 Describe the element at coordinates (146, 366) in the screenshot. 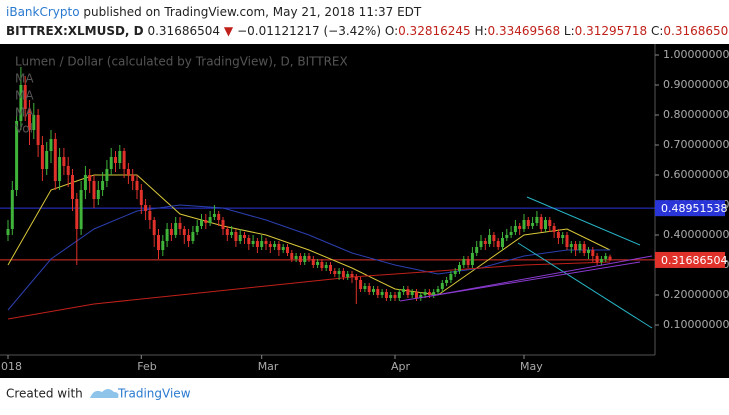

I see `x-tick-label: Feb` at that location.